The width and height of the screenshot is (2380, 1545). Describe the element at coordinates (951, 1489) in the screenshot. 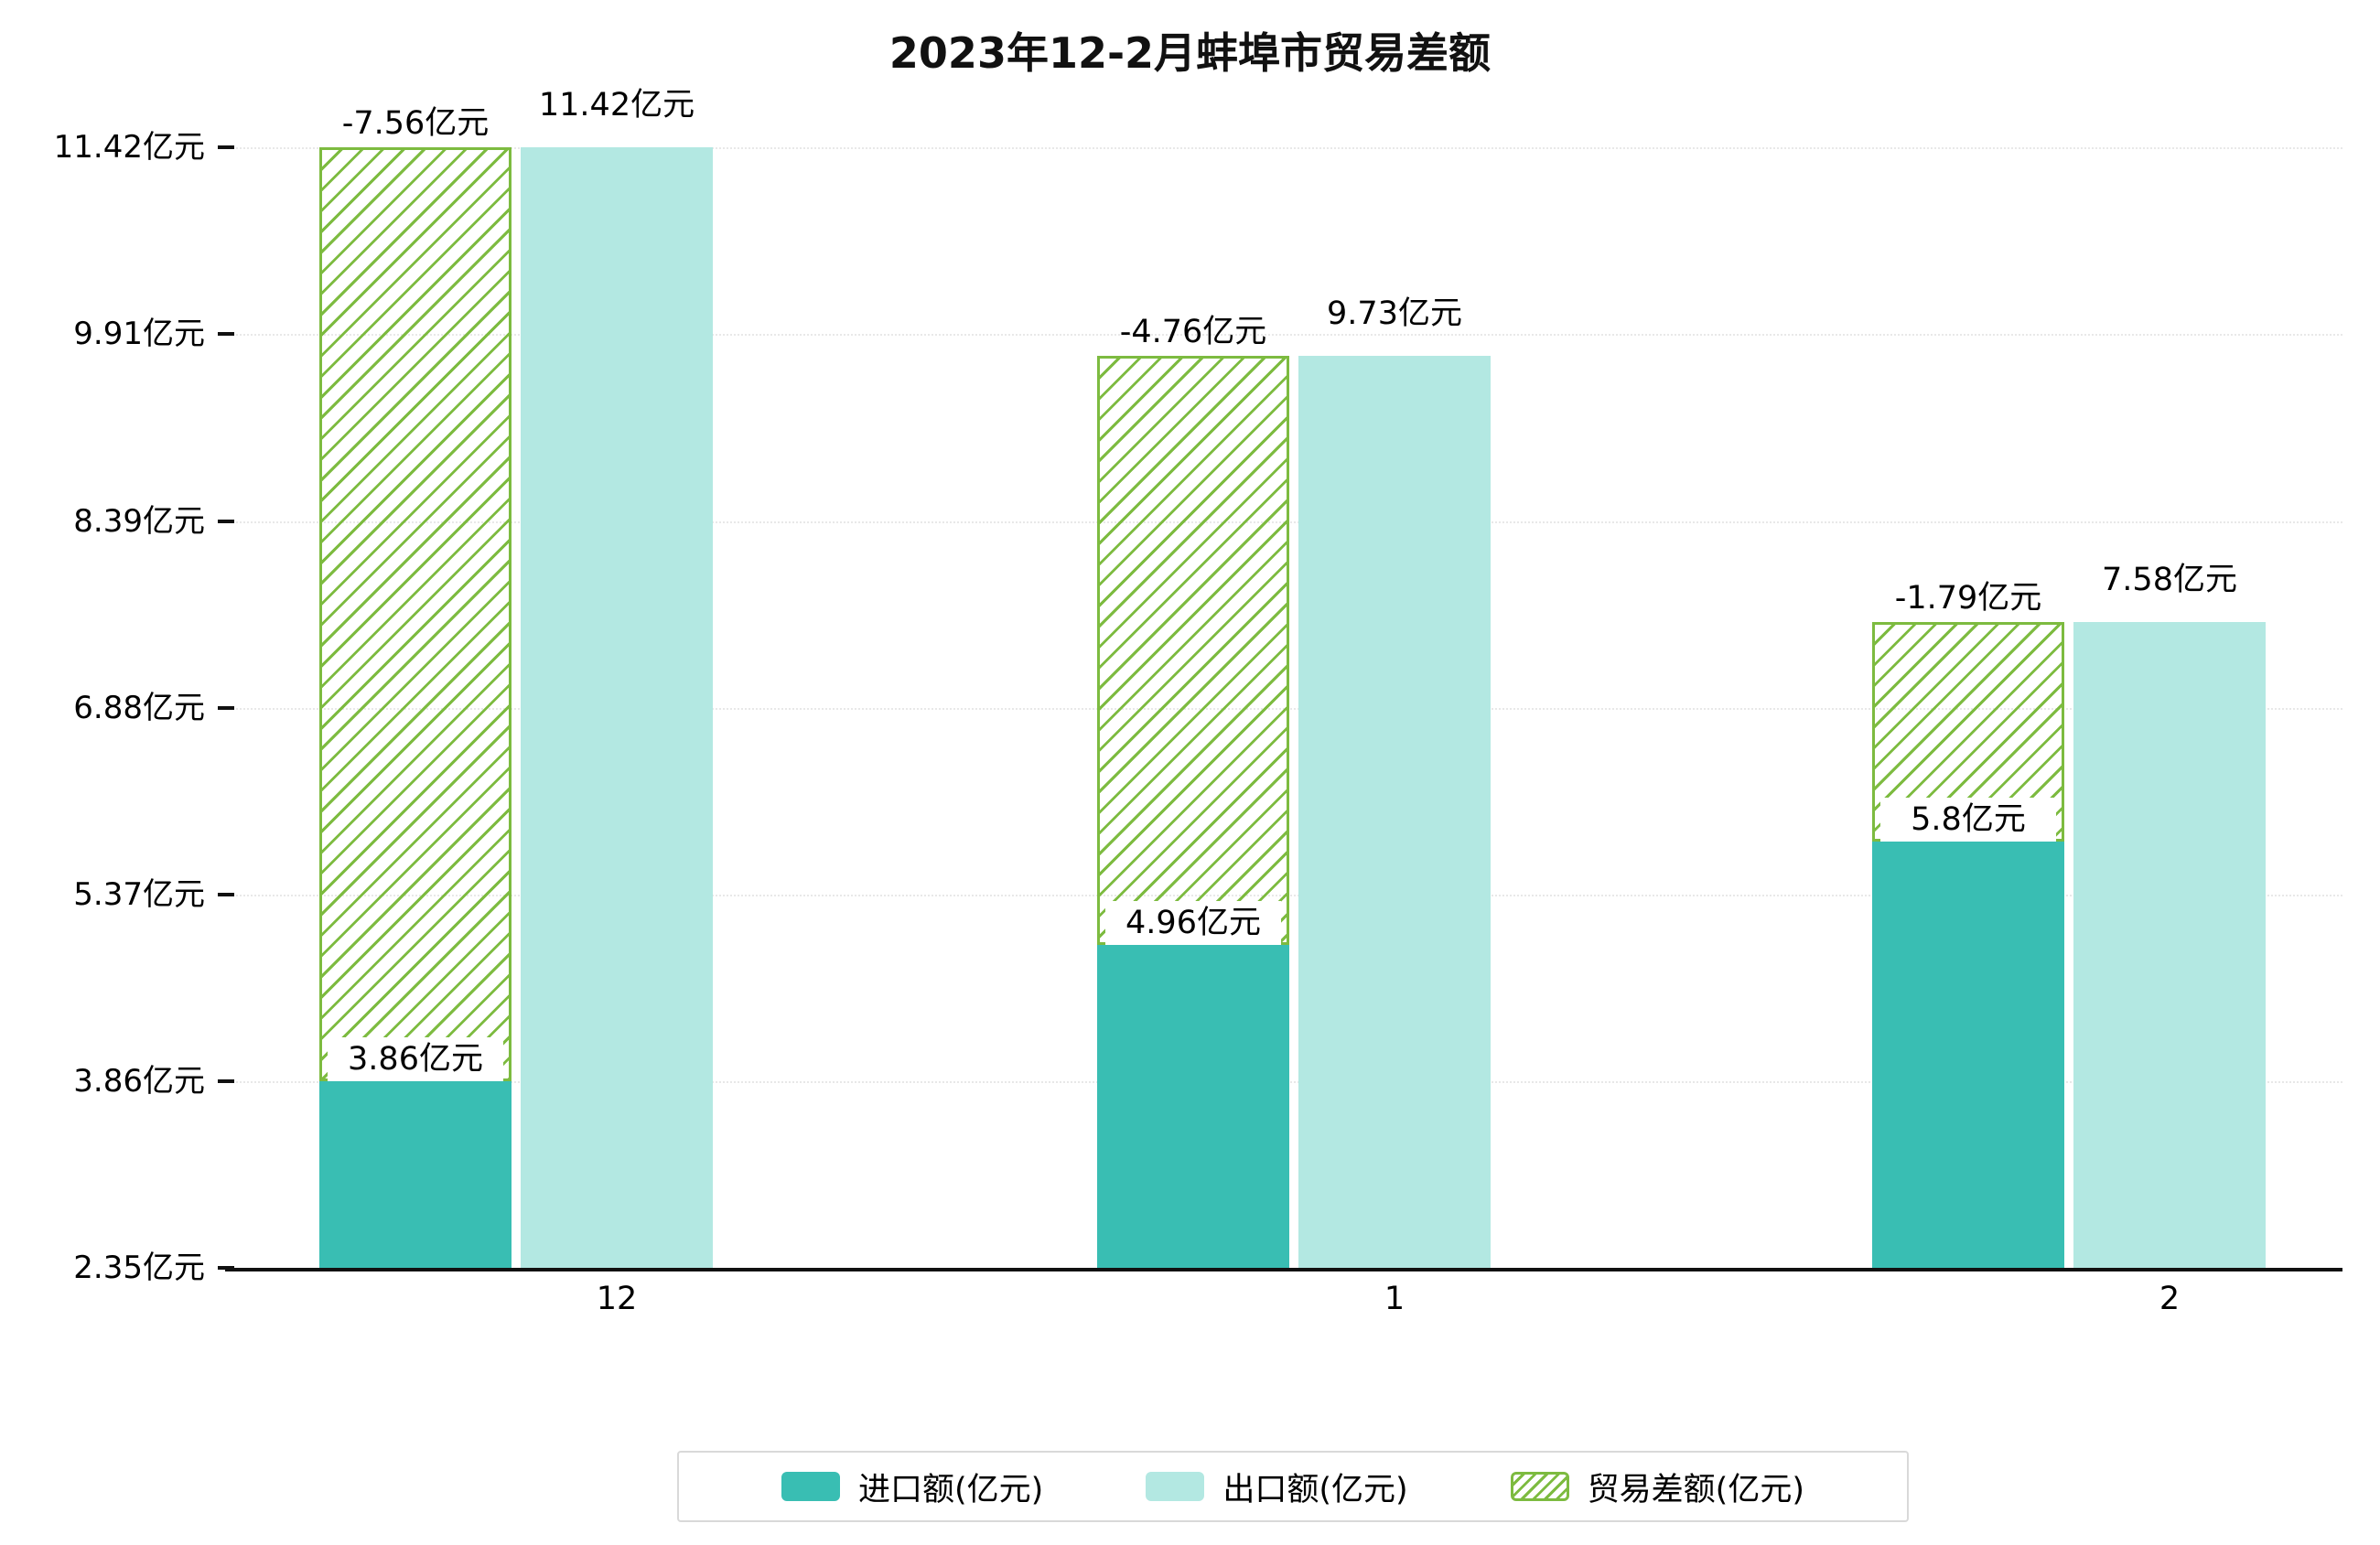

I see `legend-label-import: 进口额(亿元)` at that location.